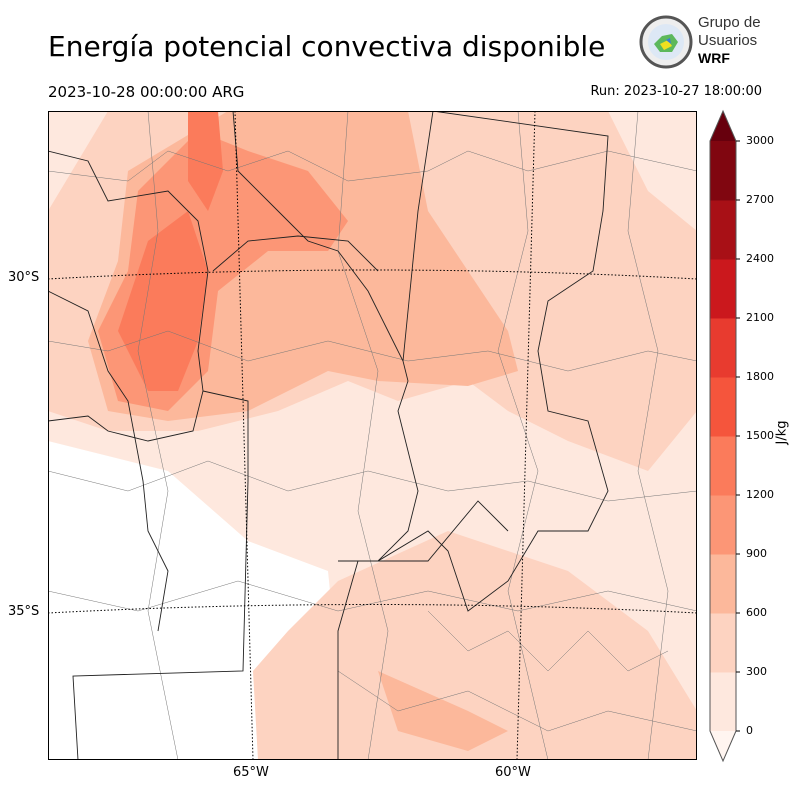 This screenshot has height=800, width=800. Describe the element at coordinates (728, 40) in the screenshot. I see `logo-text-line2: Usuarios` at that location.